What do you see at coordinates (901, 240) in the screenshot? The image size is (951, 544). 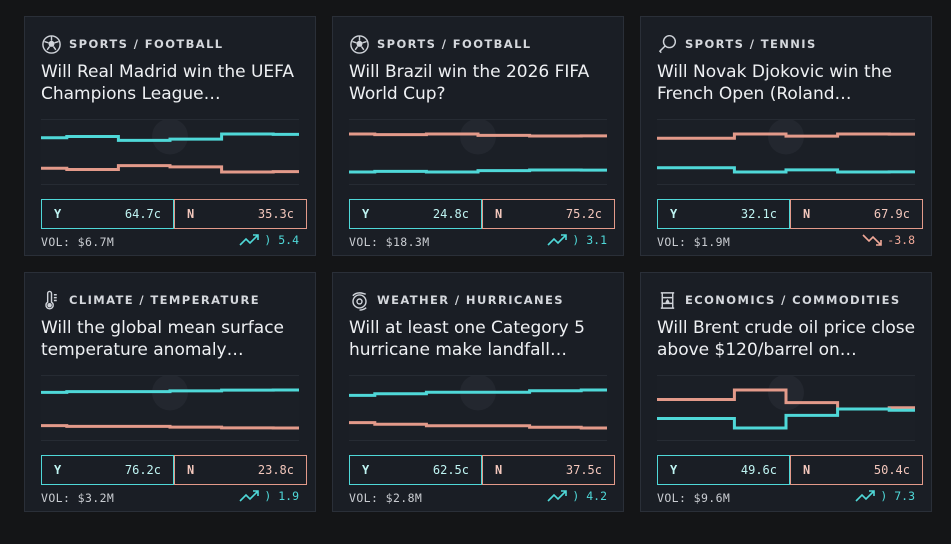 I see `price-change-value: -3.8` at bounding box center [901, 240].